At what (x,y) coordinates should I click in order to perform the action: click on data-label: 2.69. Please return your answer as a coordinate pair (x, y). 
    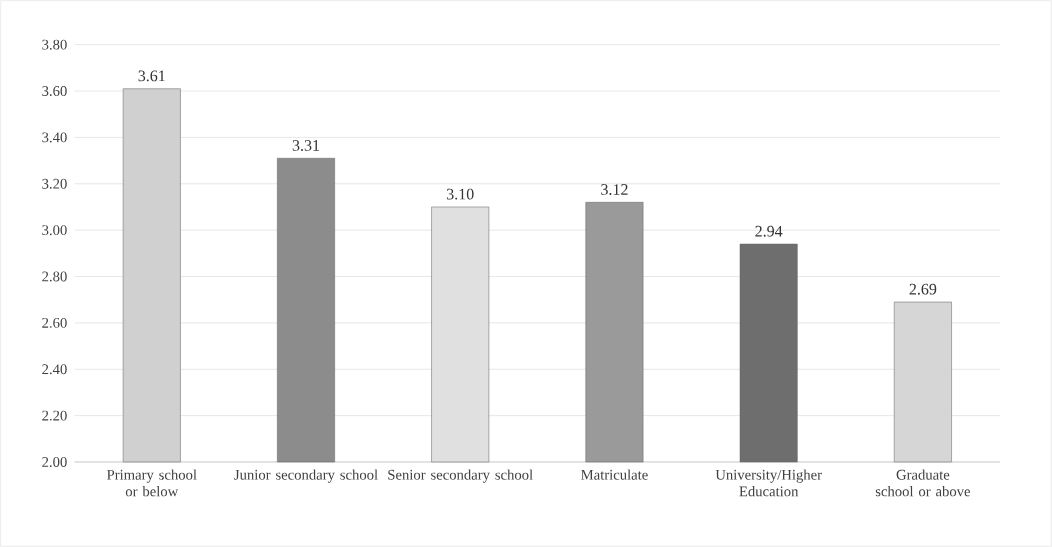
    Looking at the image, I should click on (923, 289).